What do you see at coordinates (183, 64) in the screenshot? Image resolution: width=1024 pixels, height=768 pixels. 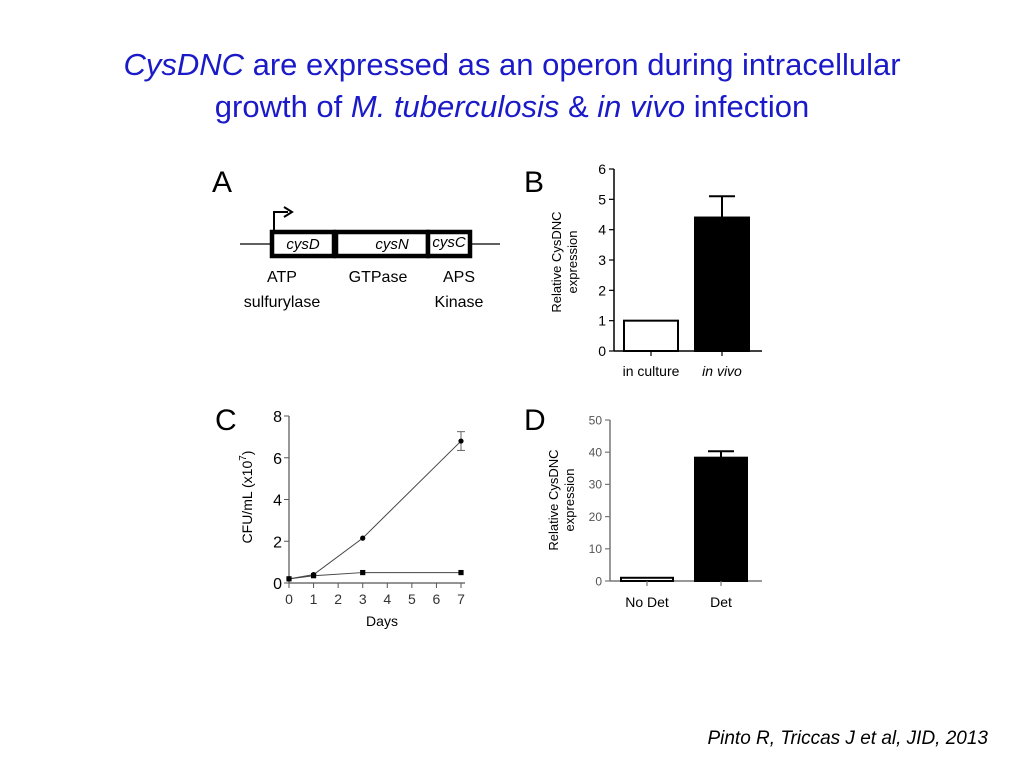 I see `title-cysdnc: CysDNC` at bounding box center [183, 64].